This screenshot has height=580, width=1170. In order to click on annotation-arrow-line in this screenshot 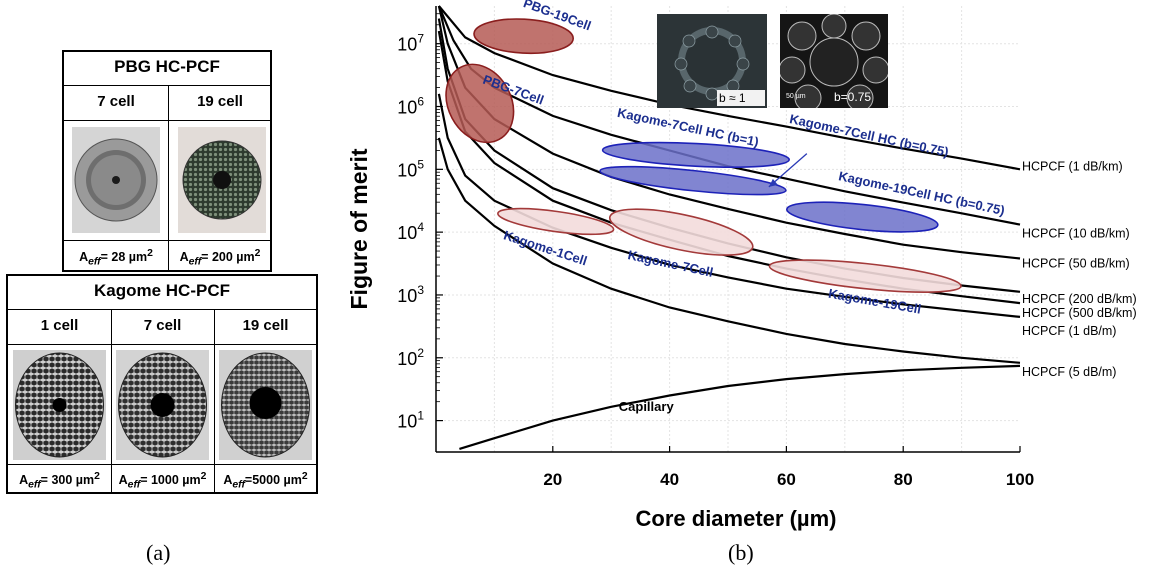, I will do `click(788, 170)`.